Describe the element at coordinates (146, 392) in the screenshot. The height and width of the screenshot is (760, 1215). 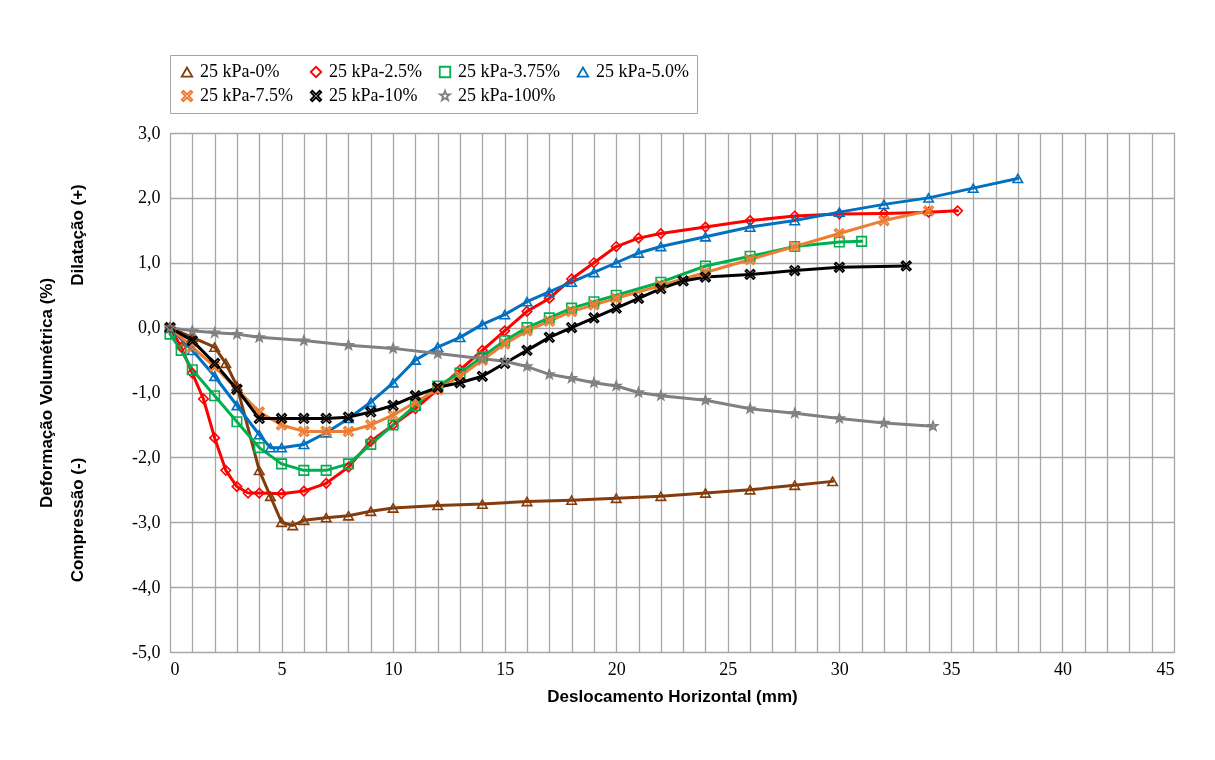
I see `y-tick-label: -1,0` at that location.